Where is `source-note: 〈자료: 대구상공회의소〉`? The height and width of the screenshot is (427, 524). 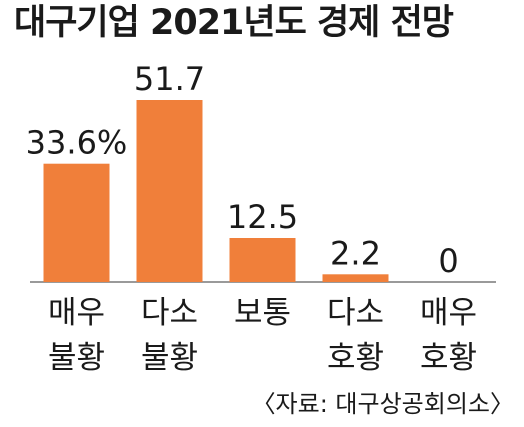 source-note: 〈자료: 대구상공회의소〉 is located at coordinates (382, 404).